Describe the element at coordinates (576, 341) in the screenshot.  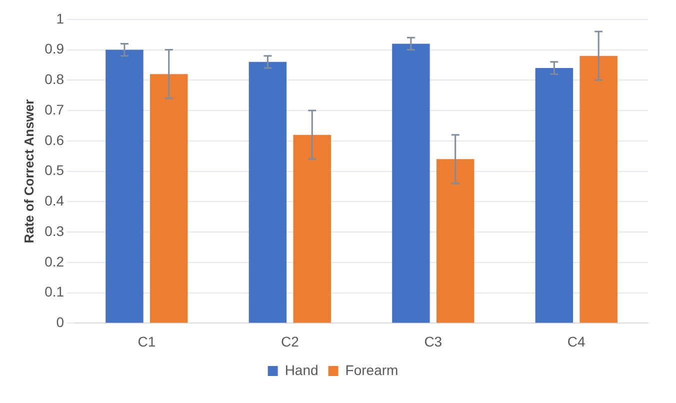
I see `x-tick-label: C4` at that location.